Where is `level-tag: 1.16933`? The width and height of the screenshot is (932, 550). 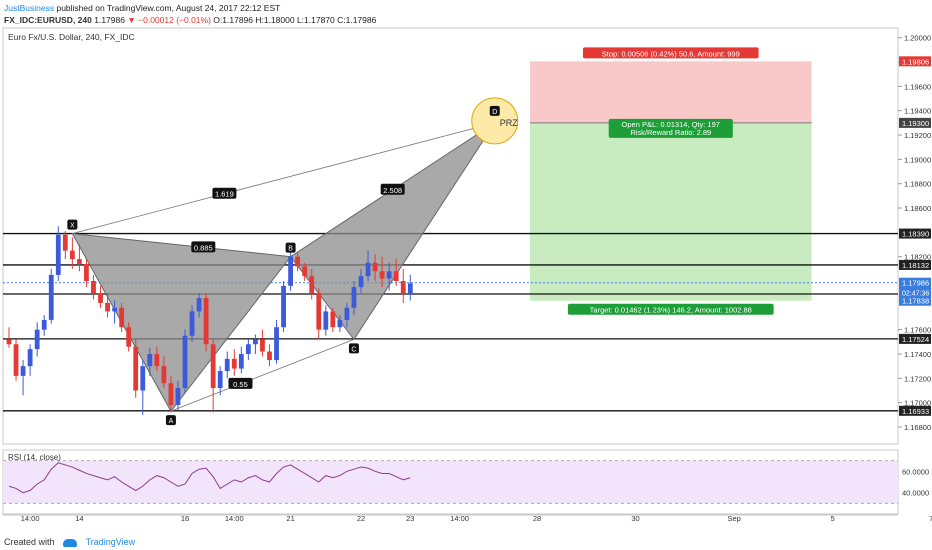
level-tag: 1.16933 is located at coordinates (915, 410).